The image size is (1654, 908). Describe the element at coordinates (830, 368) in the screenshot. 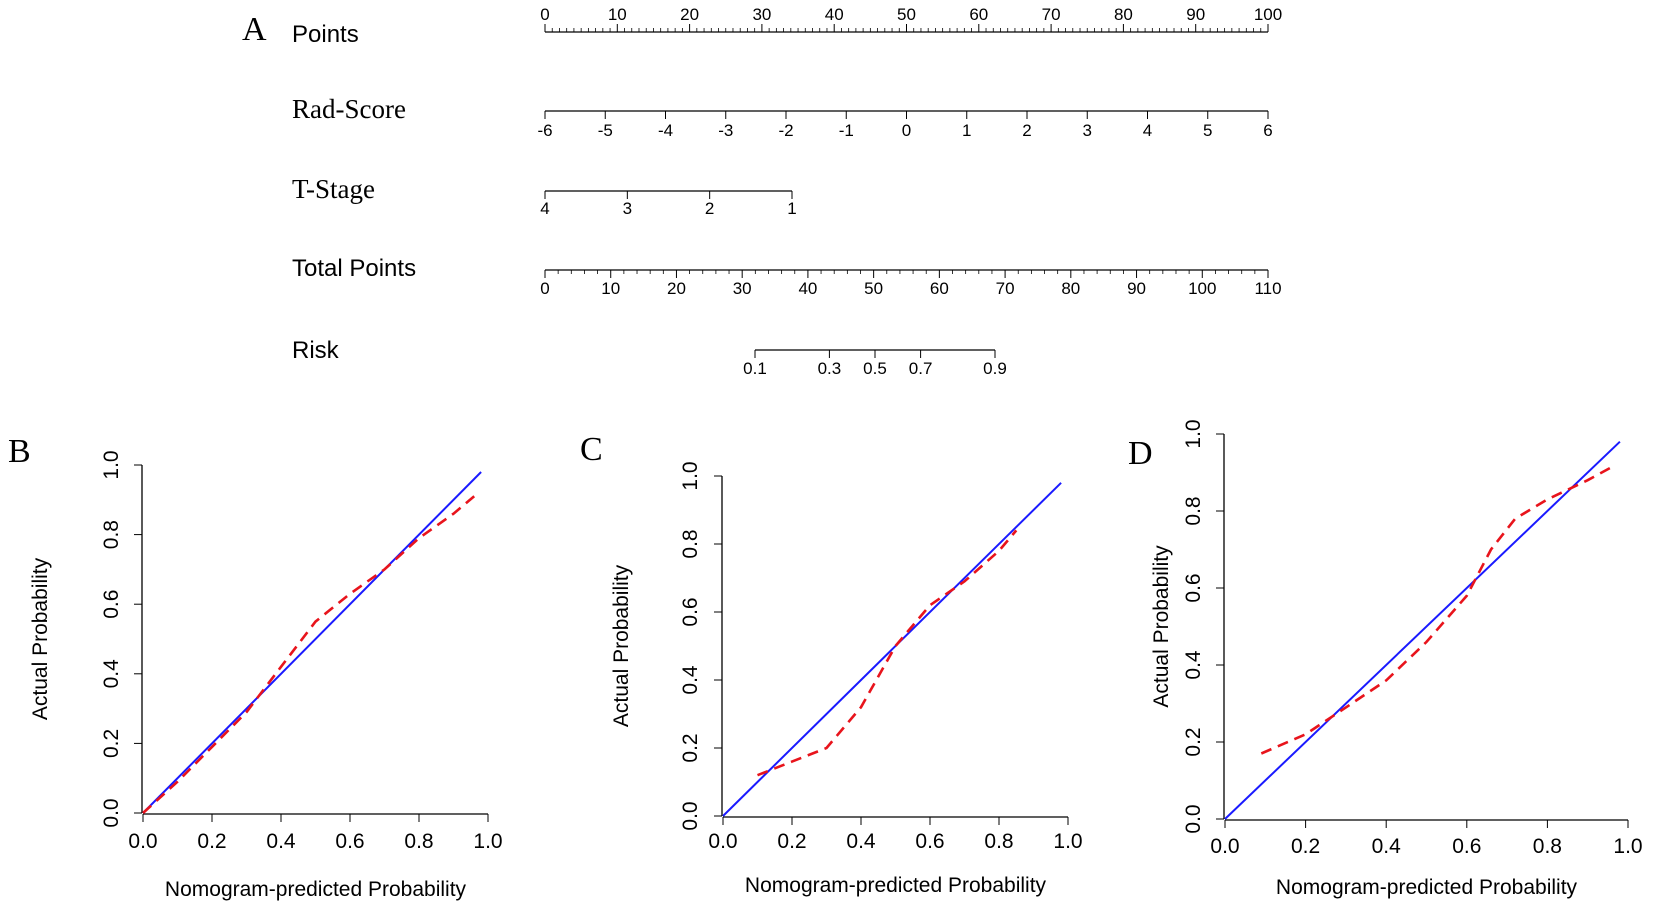

I see `nomogram-tick-label: 0.3` at that location.